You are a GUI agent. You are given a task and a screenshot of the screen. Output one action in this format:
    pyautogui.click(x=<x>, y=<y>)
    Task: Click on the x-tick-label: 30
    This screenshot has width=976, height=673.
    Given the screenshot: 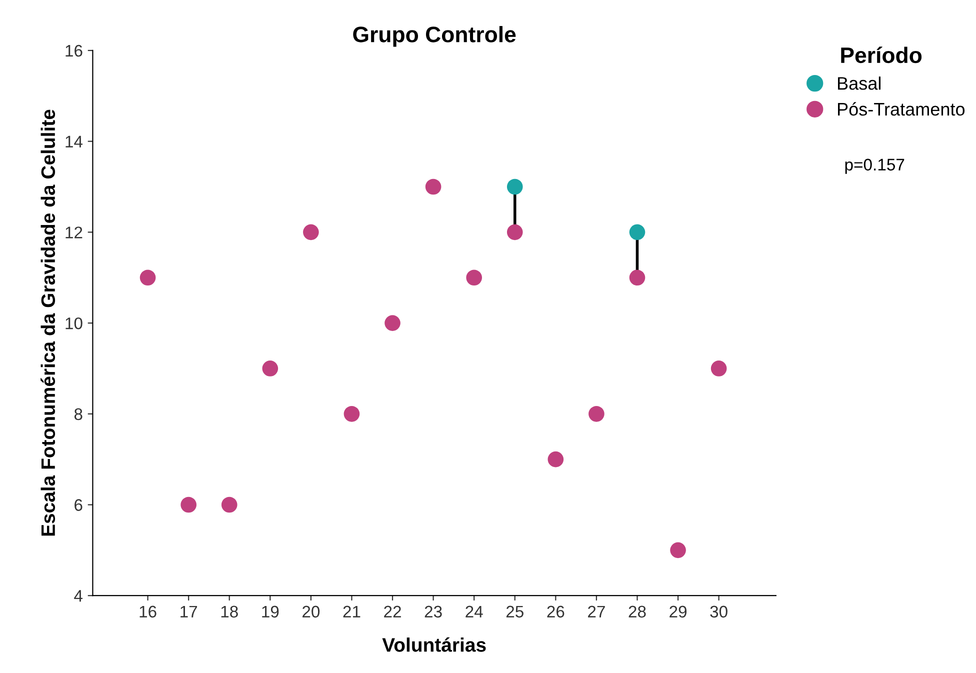 What is the action you would take?
    pyautogui.click(x=719, y=612)
    